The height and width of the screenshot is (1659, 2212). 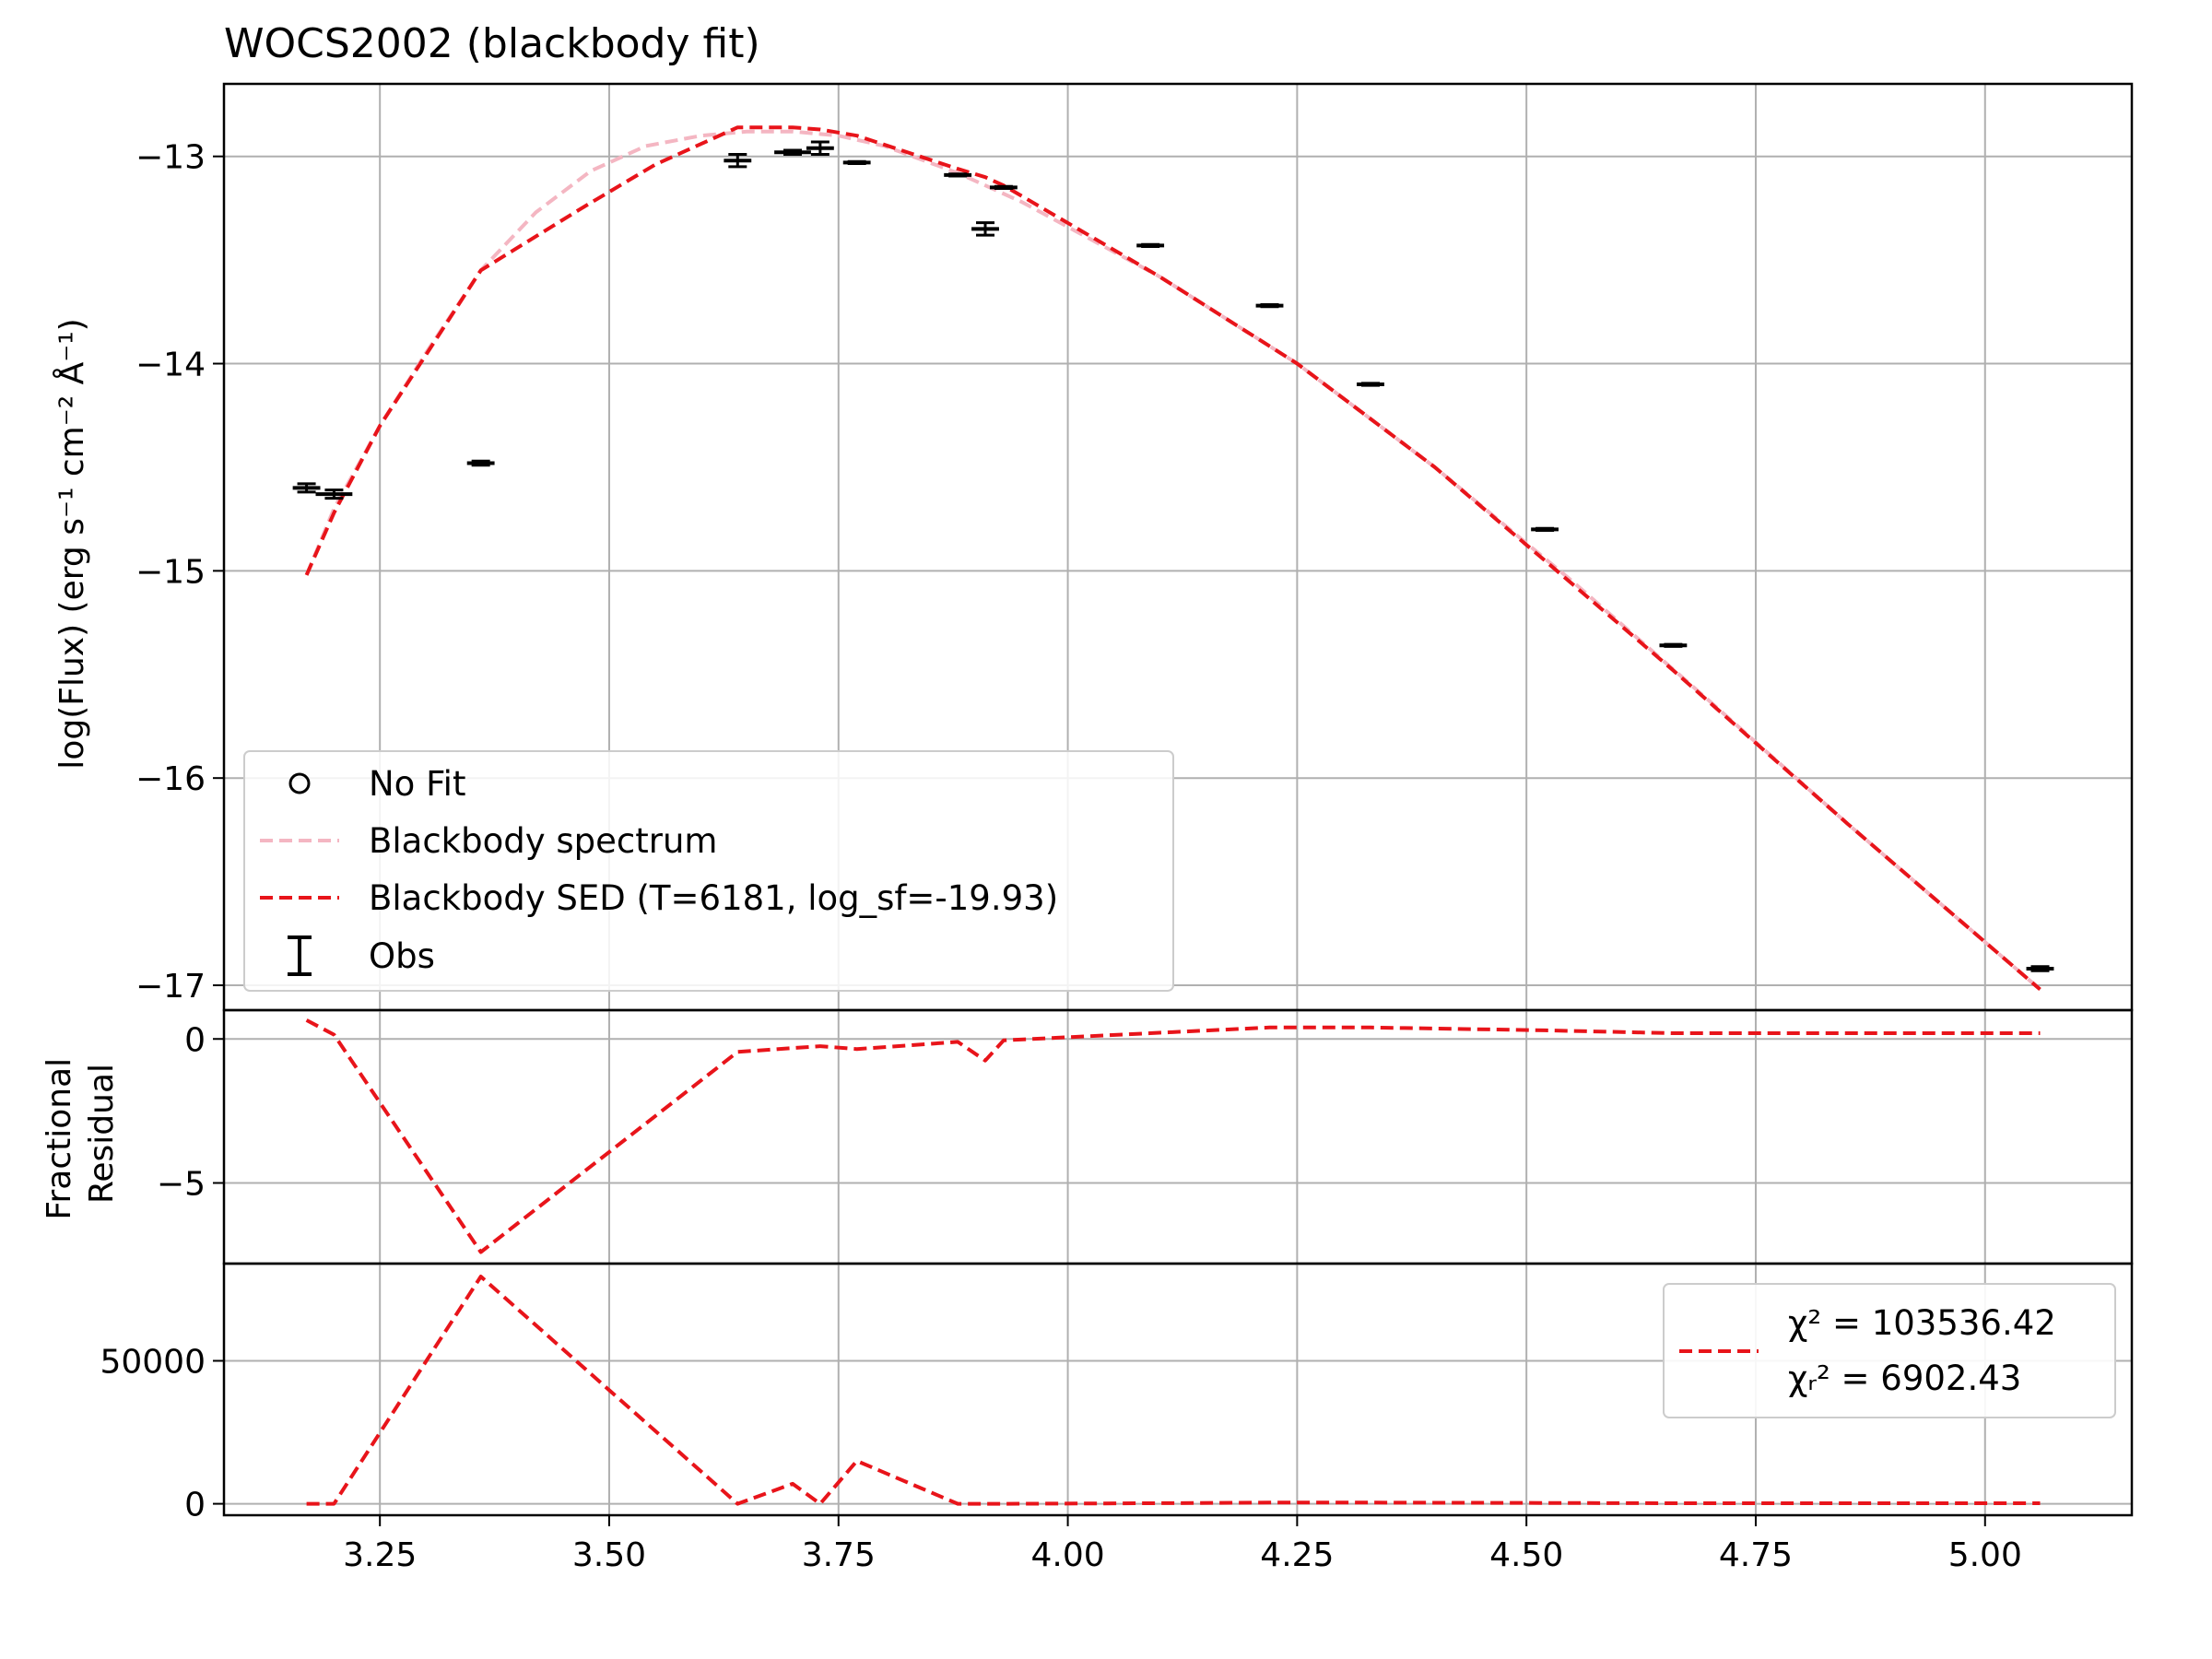 I want to click on chi-legend: χ² = 103536.42 χᵣ² = 6902.43, so click(x=1889, y=1350).